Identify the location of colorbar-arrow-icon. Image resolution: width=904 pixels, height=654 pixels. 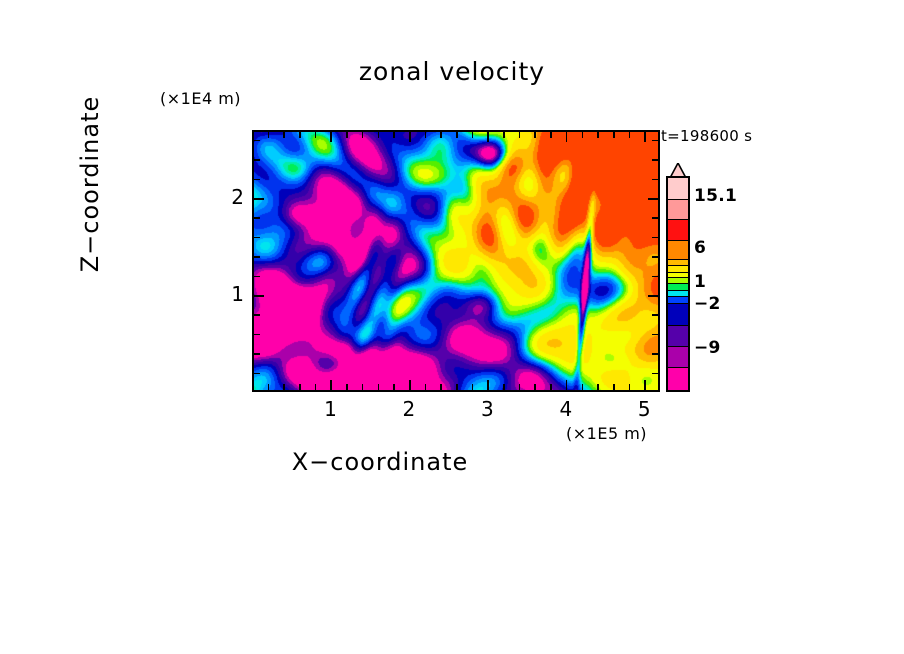
(678, 170).